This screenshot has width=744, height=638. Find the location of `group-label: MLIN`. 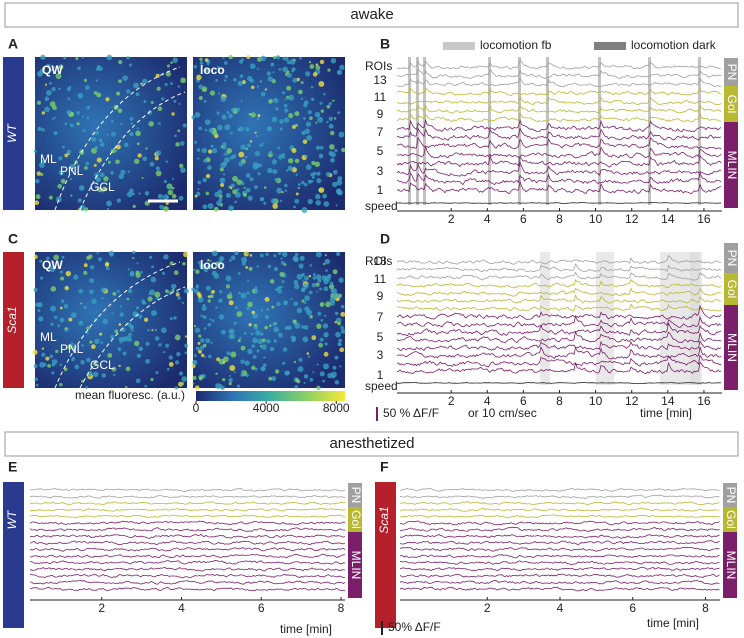

group-label: MLIN is located at coordinates (732, 347).